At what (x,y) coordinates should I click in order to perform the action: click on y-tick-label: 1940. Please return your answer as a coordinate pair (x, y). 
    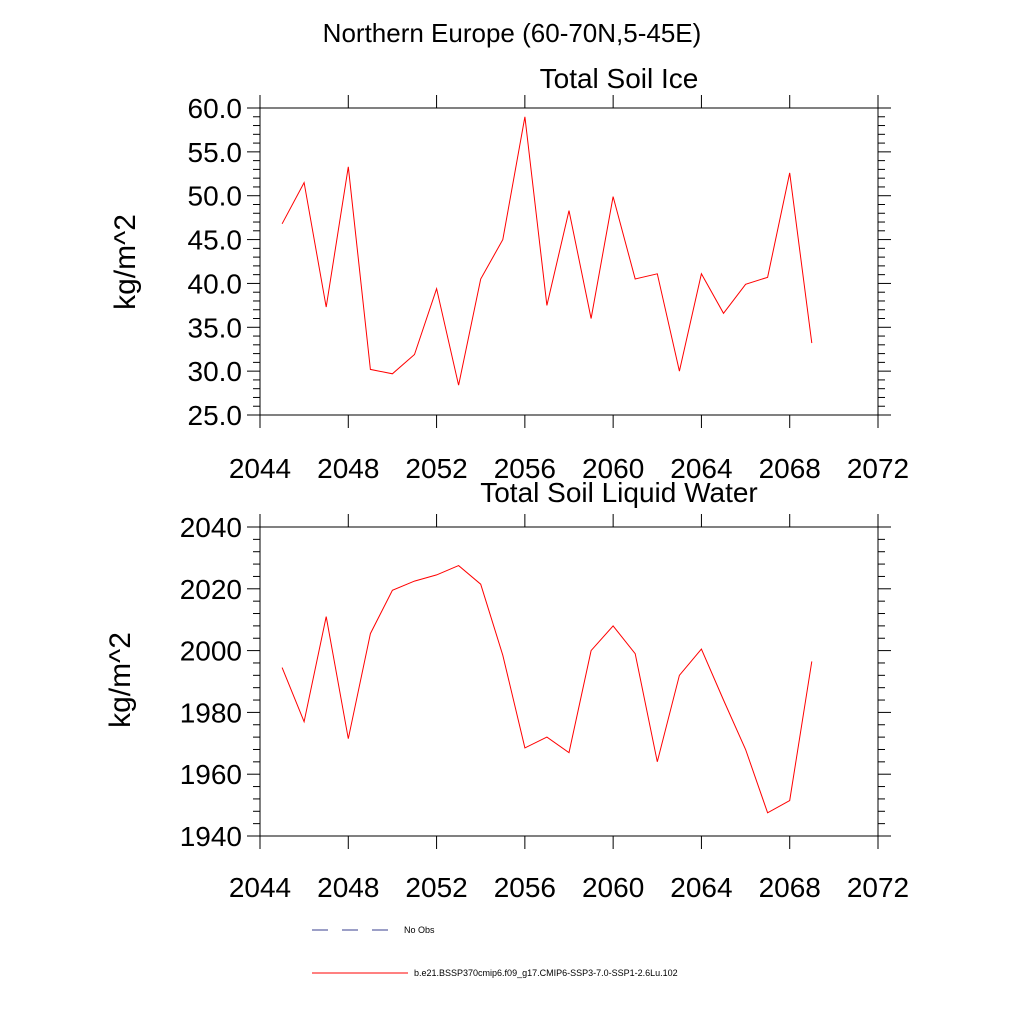
    Looking at the image, I should click on (211, 836).